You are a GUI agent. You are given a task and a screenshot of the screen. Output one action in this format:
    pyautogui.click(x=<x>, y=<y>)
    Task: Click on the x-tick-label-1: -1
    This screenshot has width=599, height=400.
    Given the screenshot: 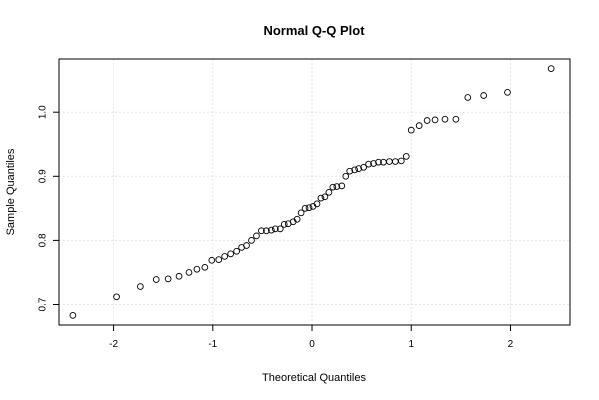 What is the action you would take?
    pyautogui.click(x=212, y=344)
    